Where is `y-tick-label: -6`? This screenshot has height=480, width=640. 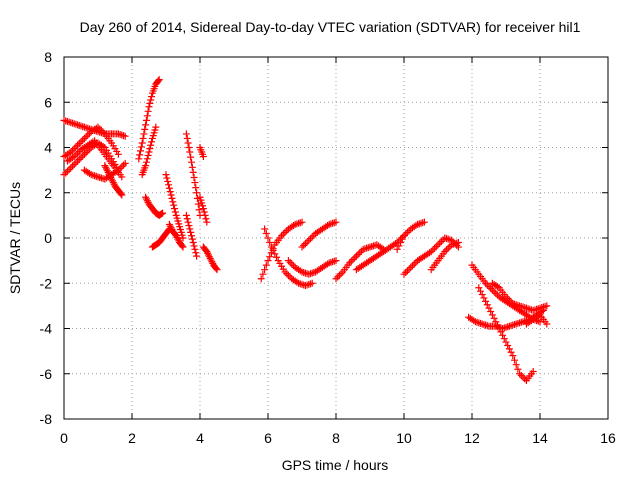
y-tick-label: -6 is located at coordinates (46, 374).